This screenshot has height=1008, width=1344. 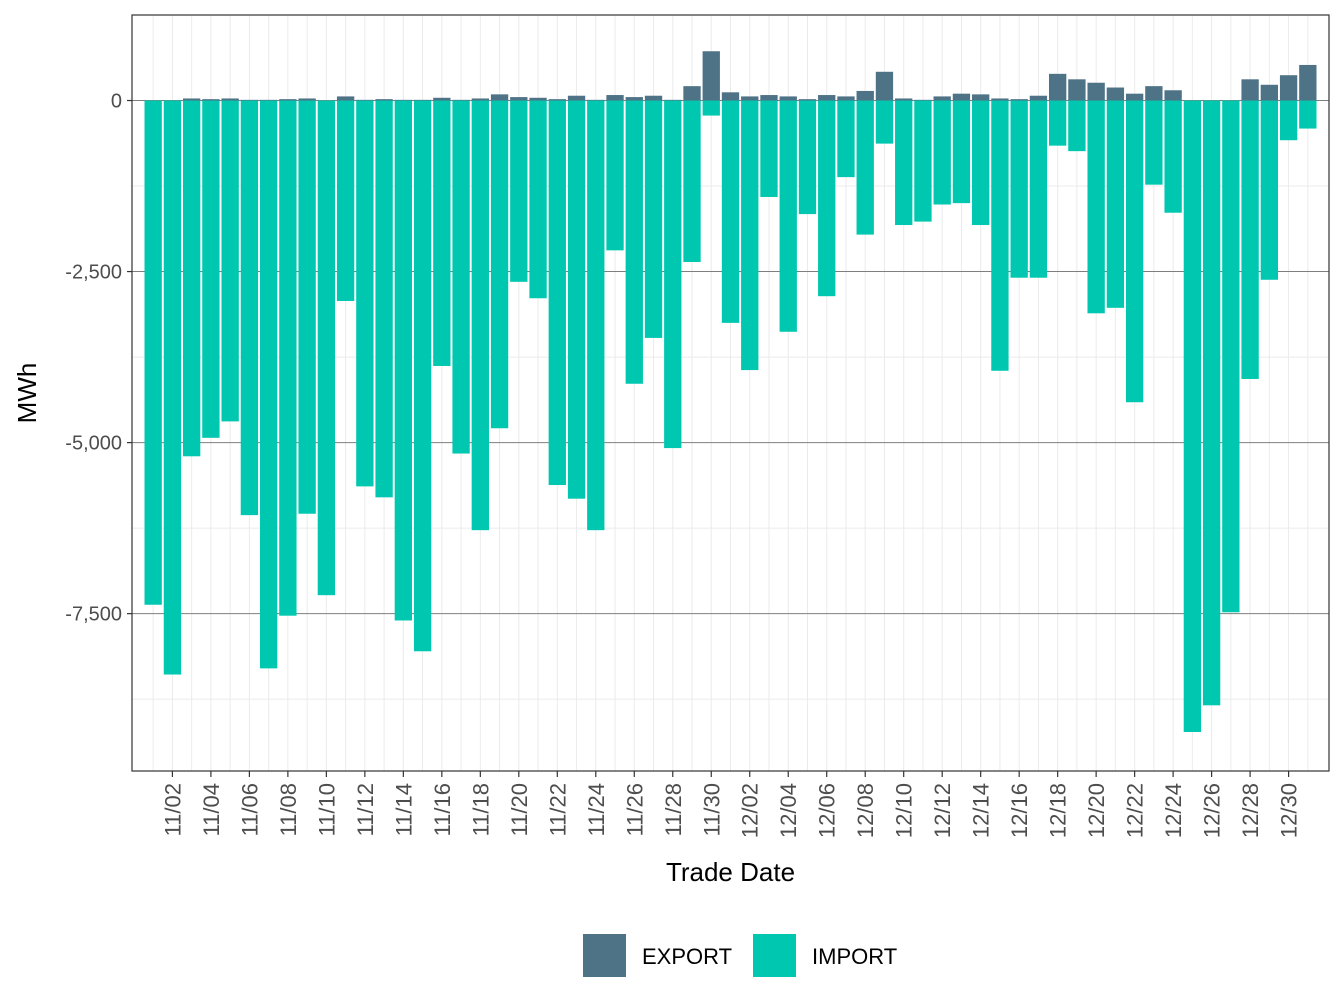 I want to click on x-tick-label: 11/20, so click(x=519, y=809).